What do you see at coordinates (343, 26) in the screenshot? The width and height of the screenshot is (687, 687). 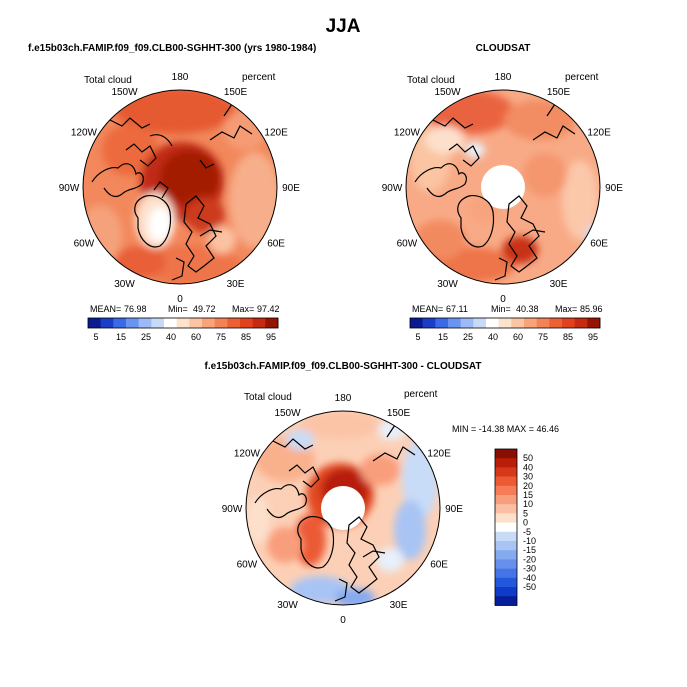 I see `page-title: JJA` at bounding box center [343, 26].